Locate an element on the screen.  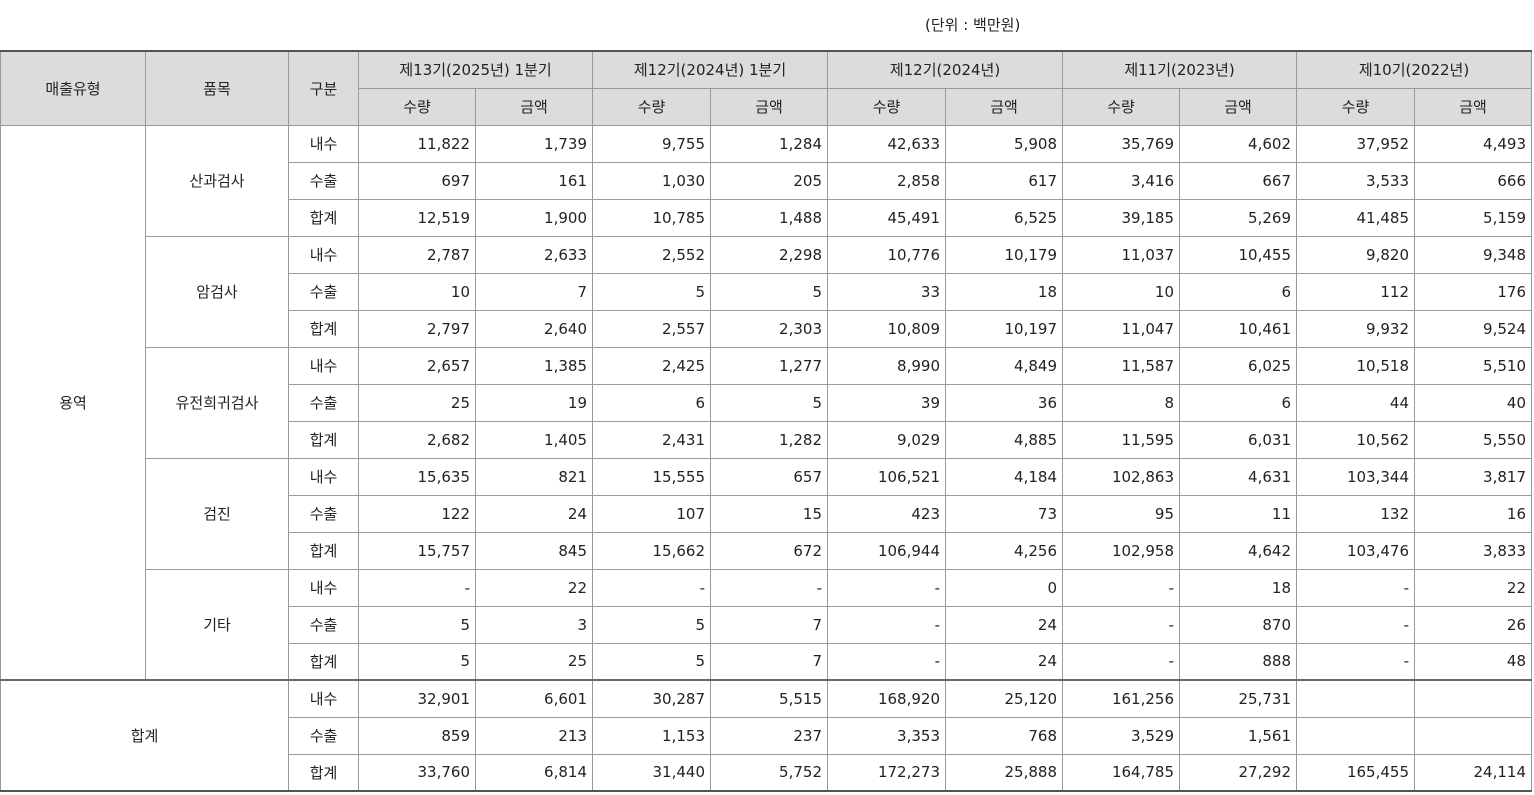
value-cell: 3,529 is located at coordinates (1121, 735).